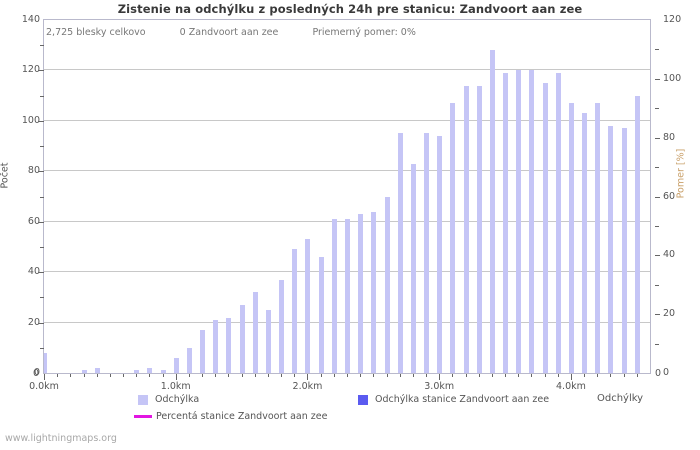 Image resolution: width=700 pixels, height=450 pixels. What do you see at coordinates (669, 196) in the screenshot?
I see `y-tick-label-right: 60` at bounding box center [669, 196].